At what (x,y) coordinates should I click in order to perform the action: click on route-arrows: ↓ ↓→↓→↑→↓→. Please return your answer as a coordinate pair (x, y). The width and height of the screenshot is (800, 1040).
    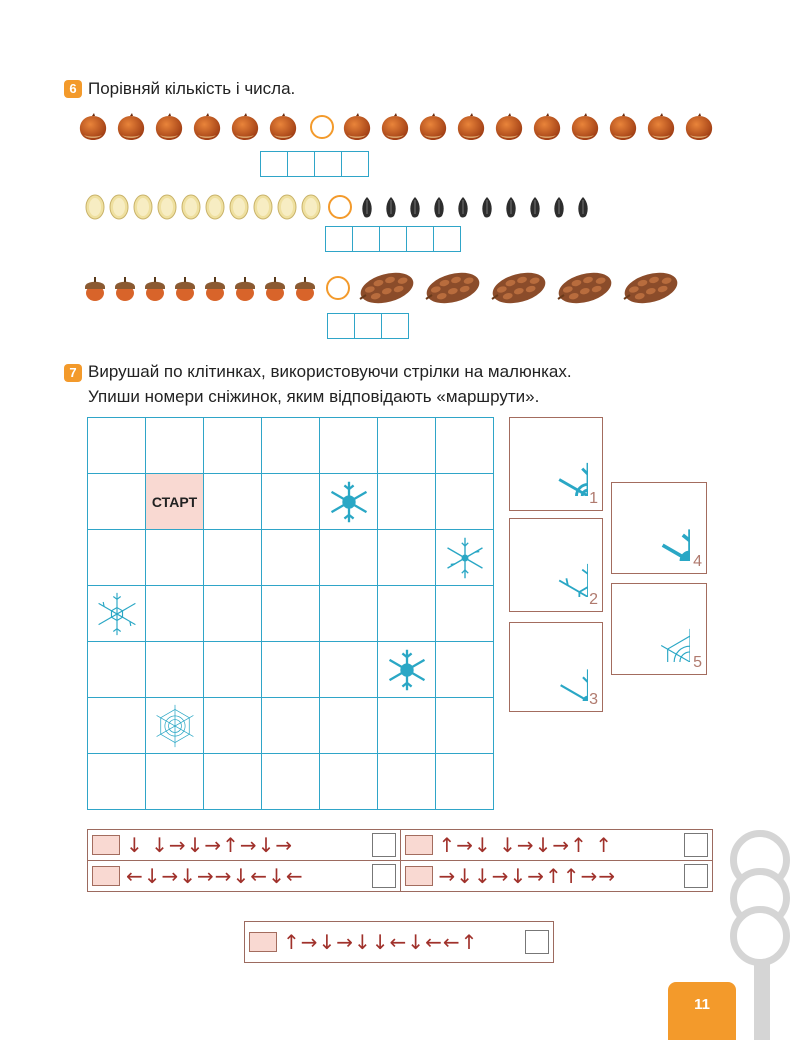
    Looking at the image, I should click on (210, 845).